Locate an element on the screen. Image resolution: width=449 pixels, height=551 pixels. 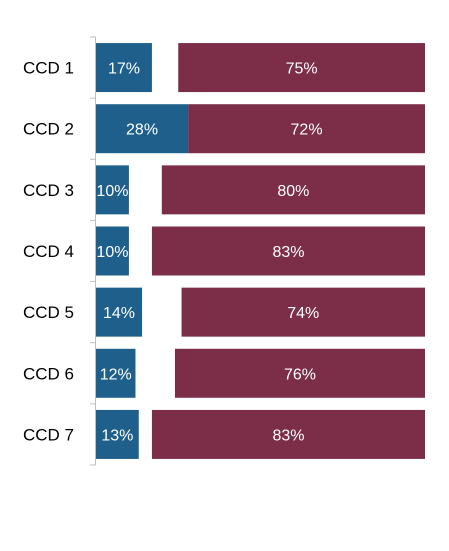
category-label: CCD 4 is located at coordinates (48, 251).